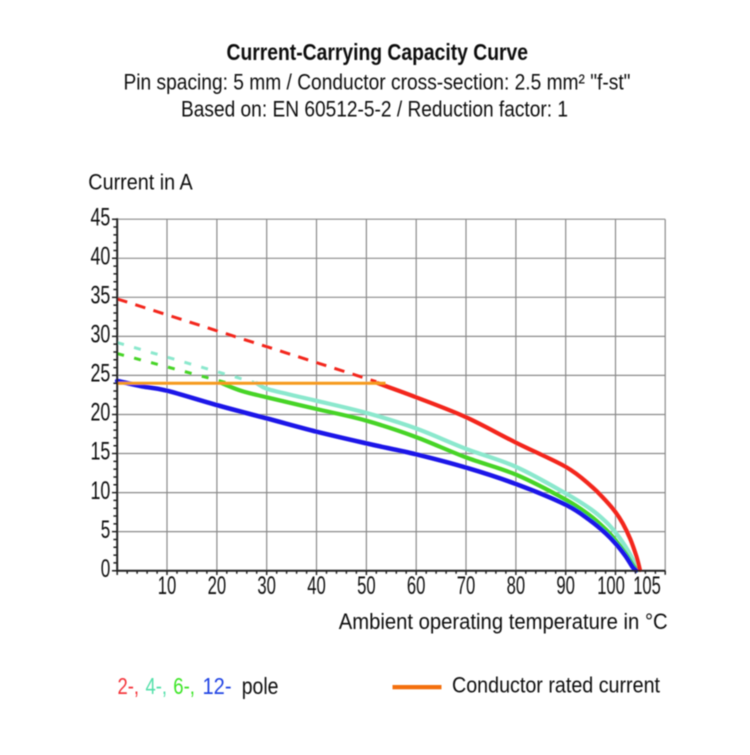 Image resolution: width=750 pixels, height=755 pixels. What do you see at coordinates (101, 452) in the screenshot?
I see `svg-text: 15` at bounding box center [101, 452].